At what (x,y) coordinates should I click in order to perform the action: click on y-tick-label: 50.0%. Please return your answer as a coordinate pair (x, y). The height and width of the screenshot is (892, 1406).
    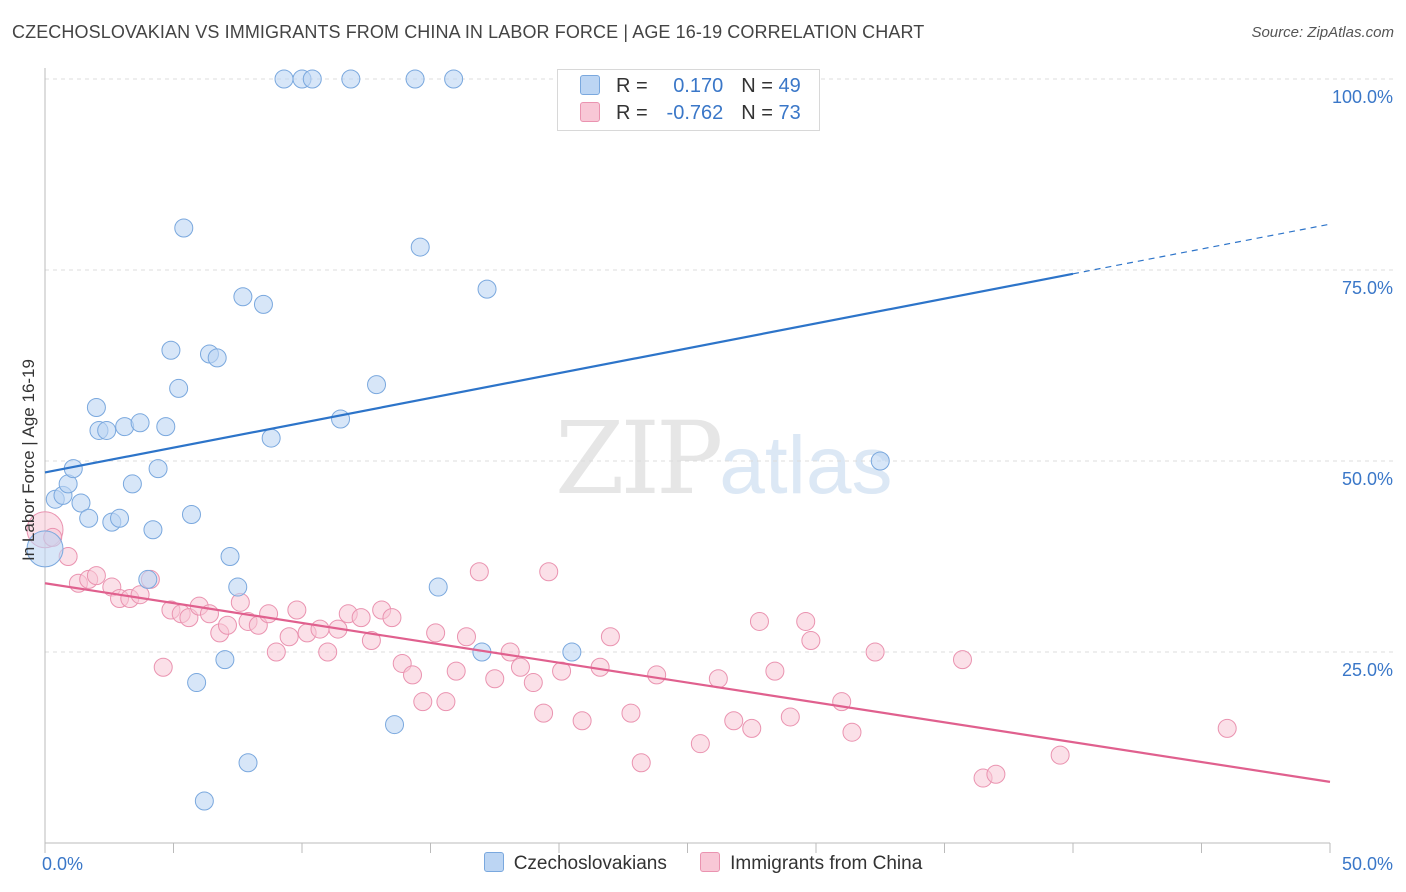
    Looking at the image, I should click on (1367, 479).